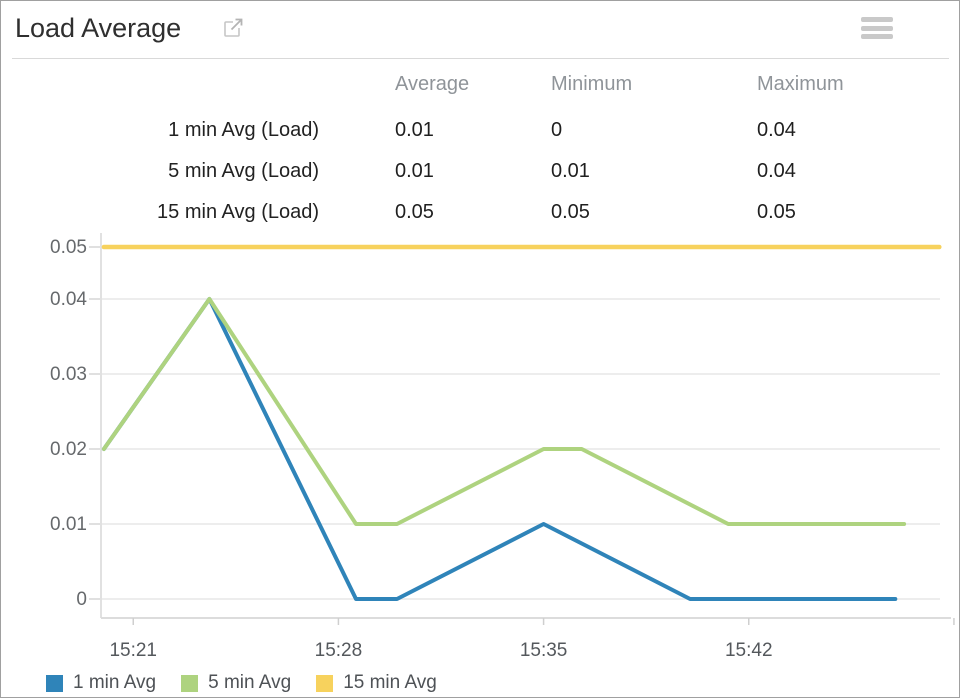 This screenshot has height=698, width=960. Describe the element at coordinates (592, 83) in the screenshot. I see `stats-col-minimum: Minimum` at that location.